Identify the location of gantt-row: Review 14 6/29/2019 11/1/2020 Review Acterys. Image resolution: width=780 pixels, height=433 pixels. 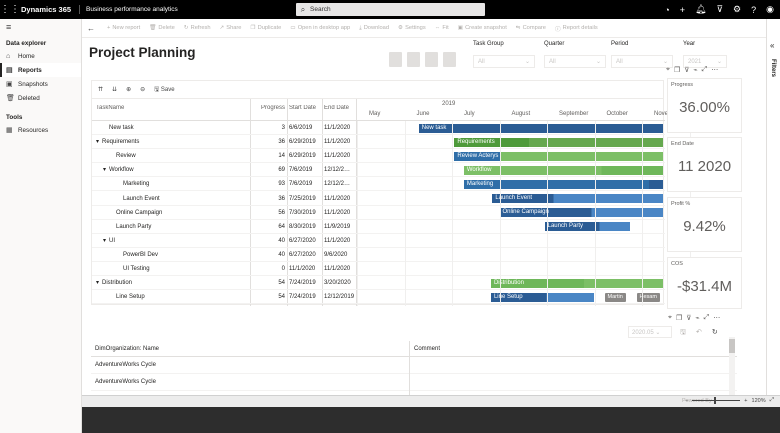
(378, 156).